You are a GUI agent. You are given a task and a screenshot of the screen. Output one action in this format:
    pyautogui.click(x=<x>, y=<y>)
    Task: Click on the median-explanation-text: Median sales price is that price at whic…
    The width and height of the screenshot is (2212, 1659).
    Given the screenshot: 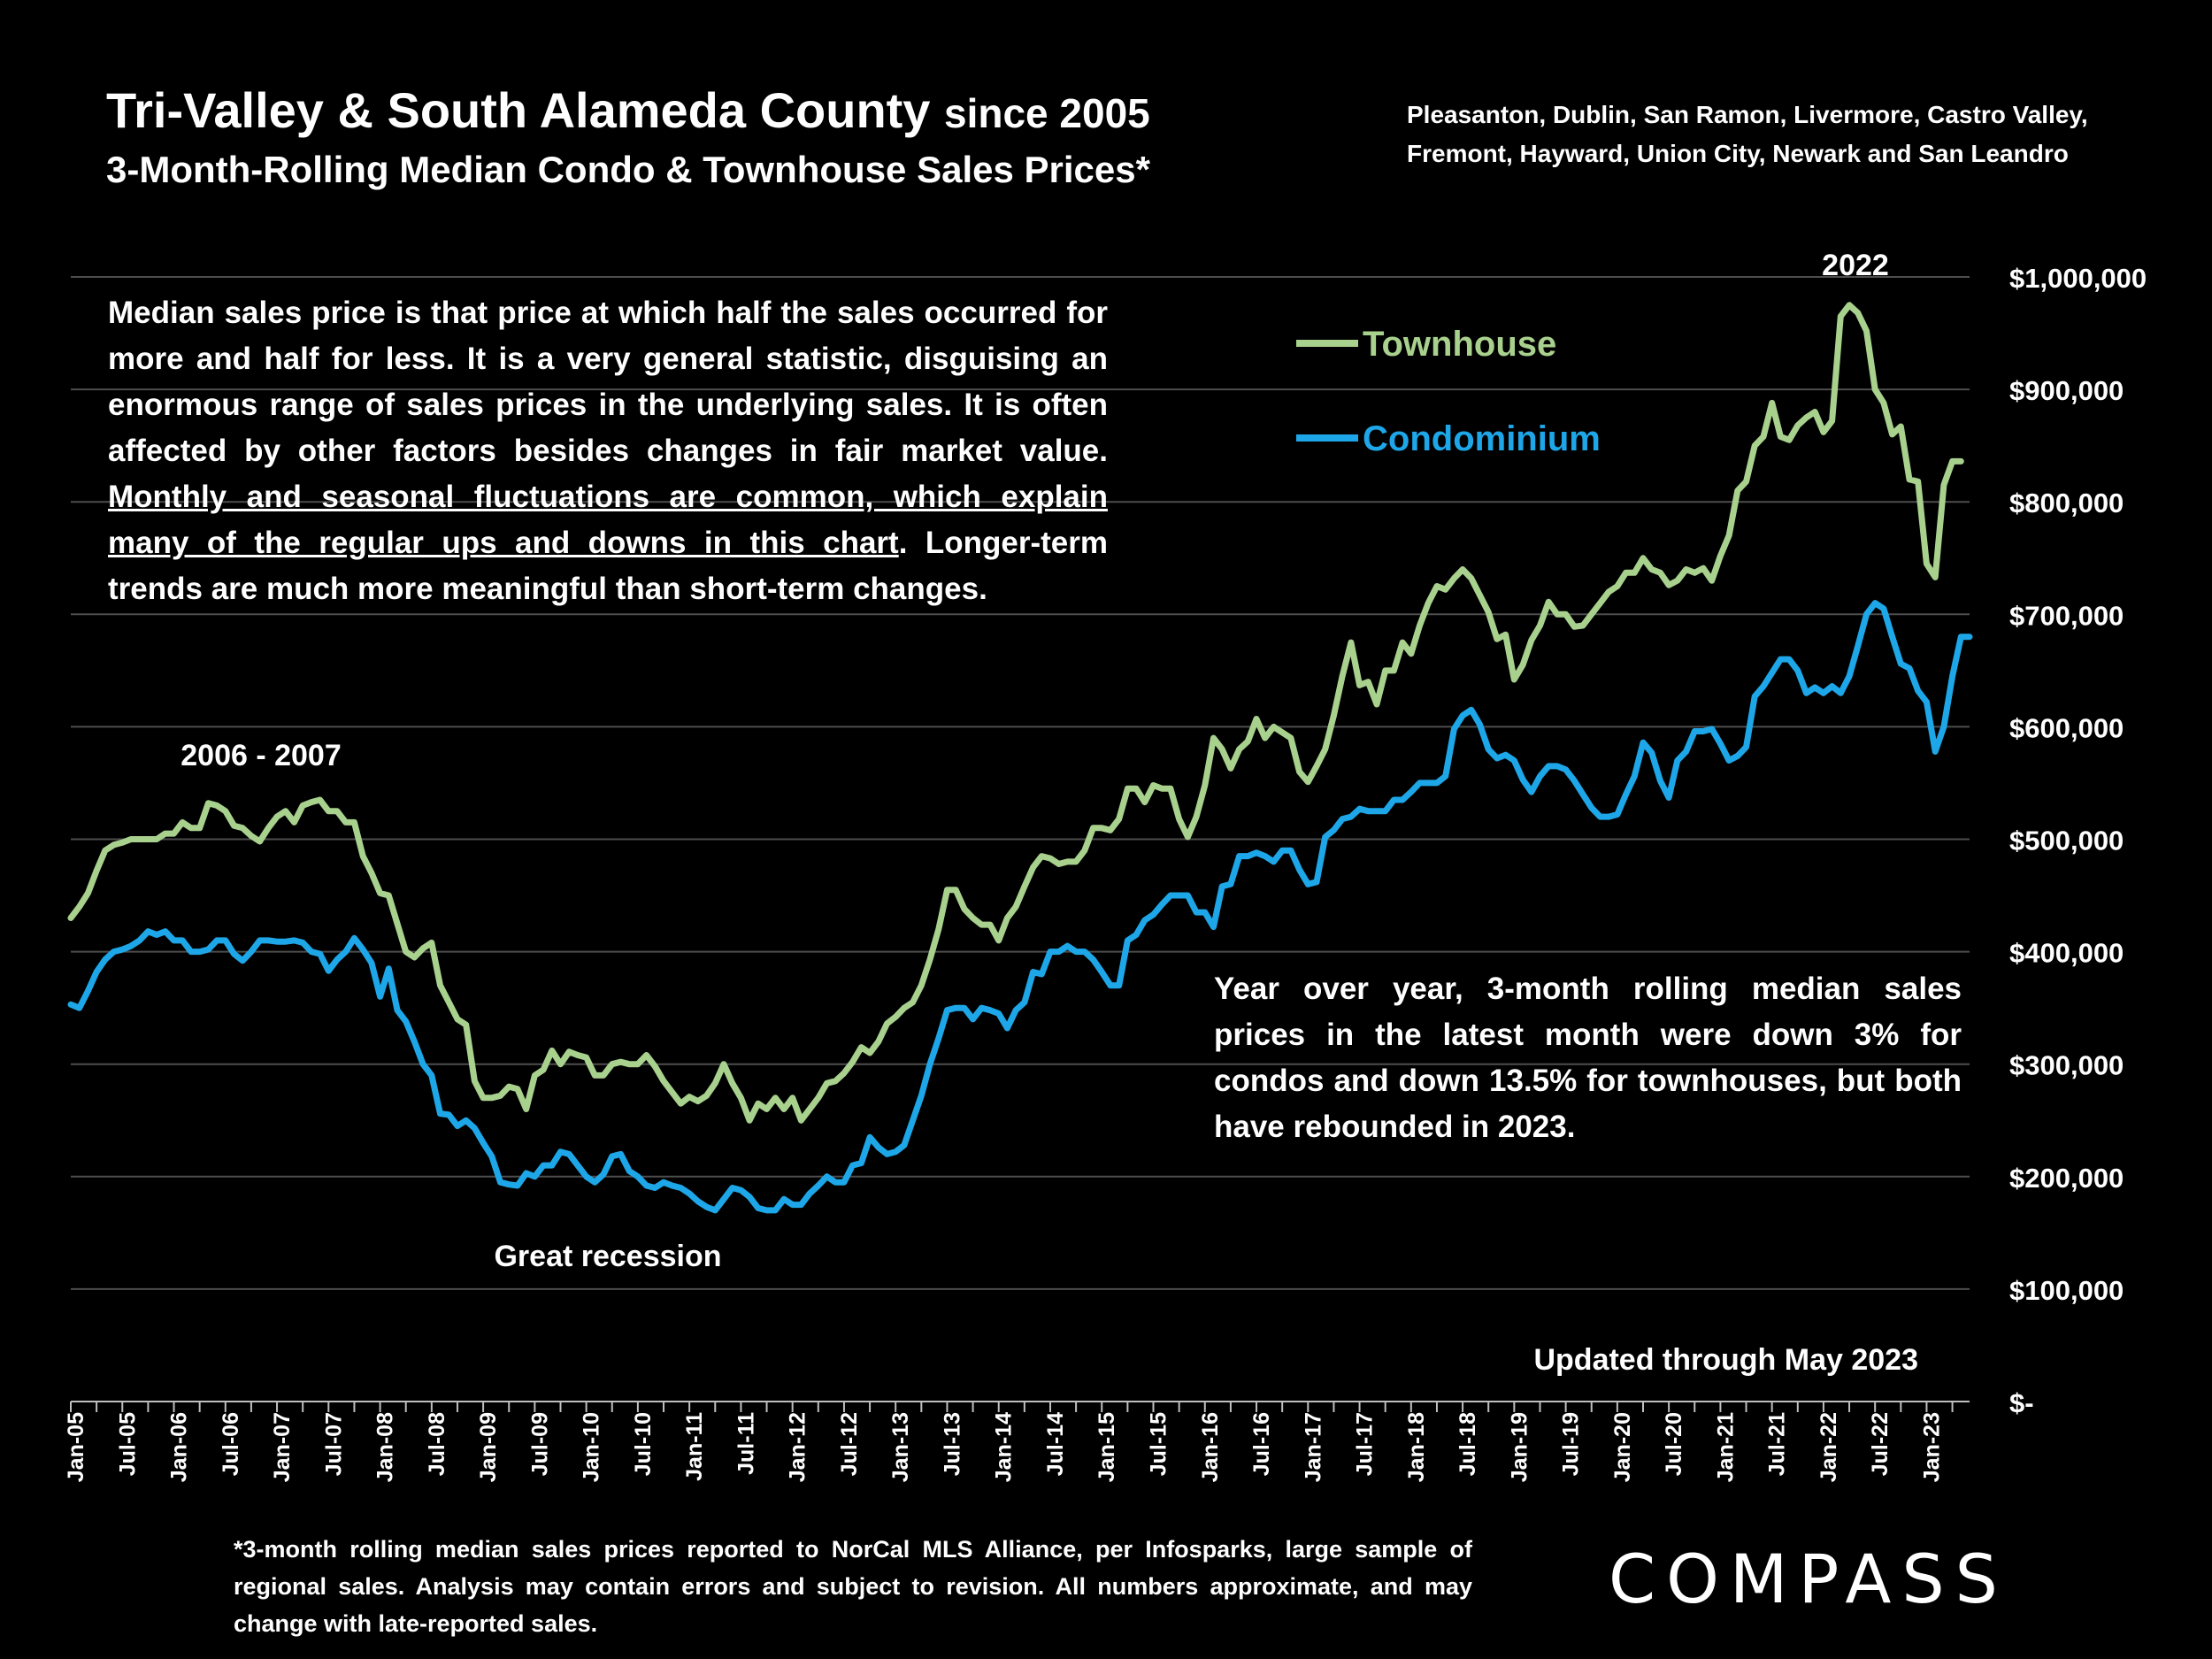 What is the action you would take?
    pyautogui.click(x=608, y=451)
    